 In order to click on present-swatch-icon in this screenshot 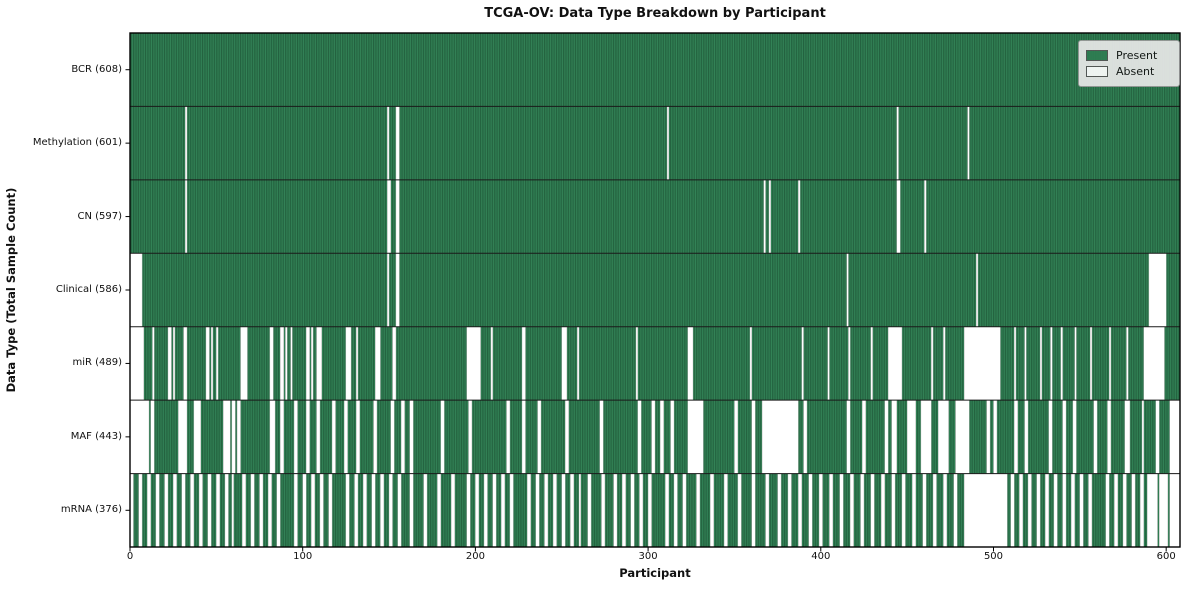, I will do `click(1097, 55)`.